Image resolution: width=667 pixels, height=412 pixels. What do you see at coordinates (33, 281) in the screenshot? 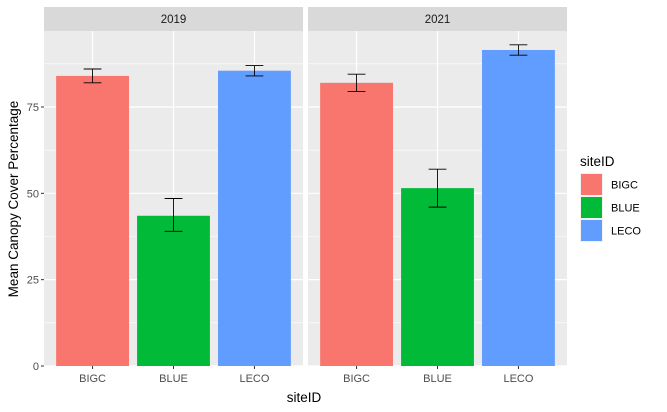
I see `y-tick-label: 25` at bounding box center [33, 281].